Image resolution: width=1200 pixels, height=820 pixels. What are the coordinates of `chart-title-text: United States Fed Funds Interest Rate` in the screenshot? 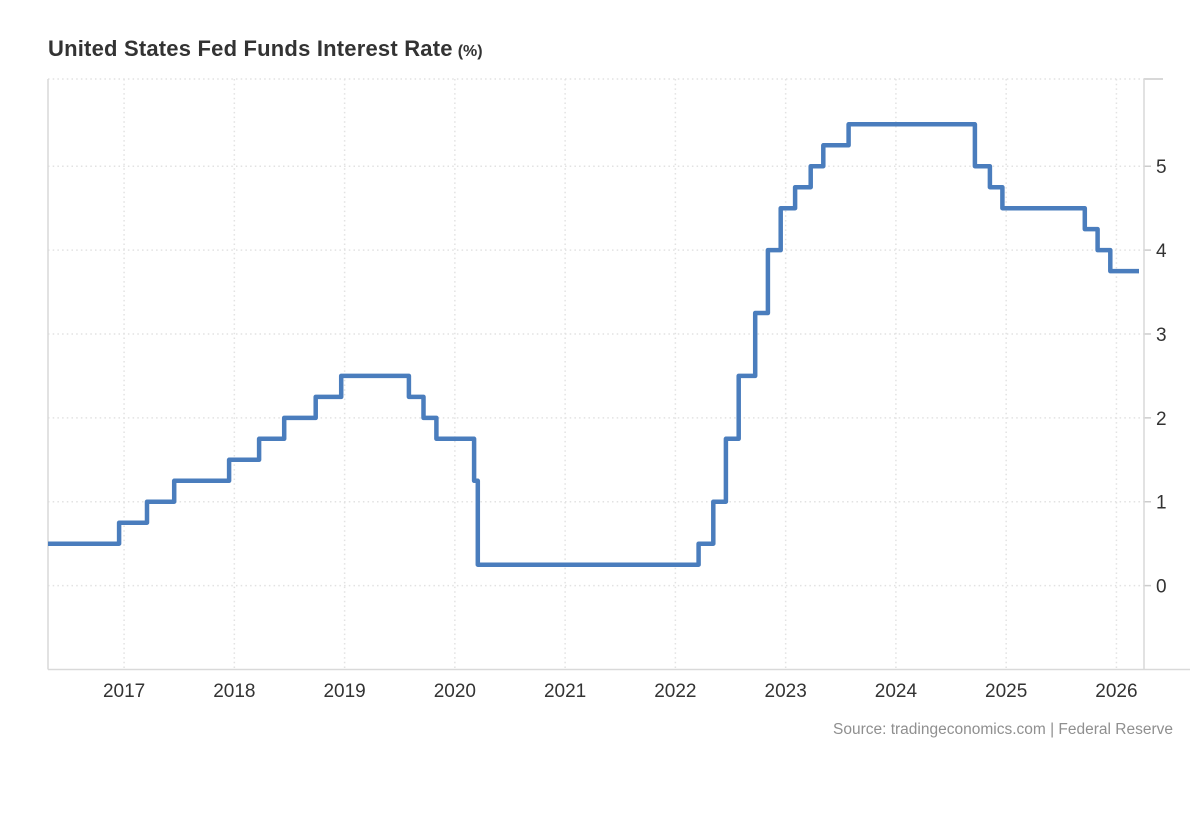 It's located at (250, 48).